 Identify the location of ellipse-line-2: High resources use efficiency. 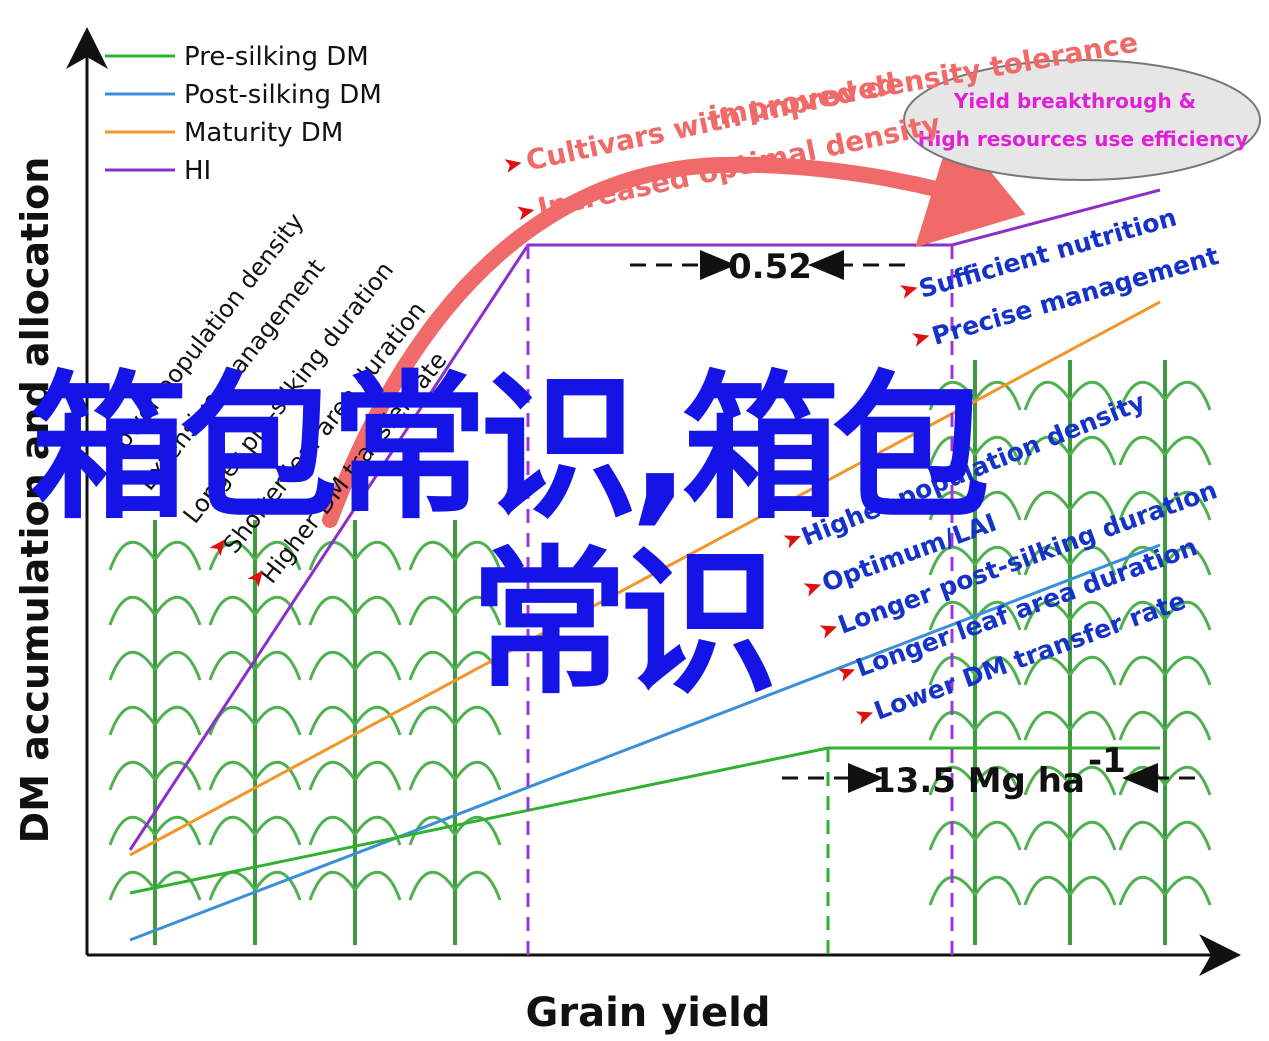
(1083, 139).